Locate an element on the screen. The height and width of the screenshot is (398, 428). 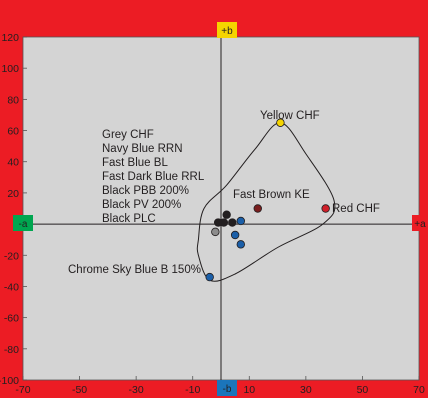
badge-minus-a-text: -a is located at coordinates (23, 224).